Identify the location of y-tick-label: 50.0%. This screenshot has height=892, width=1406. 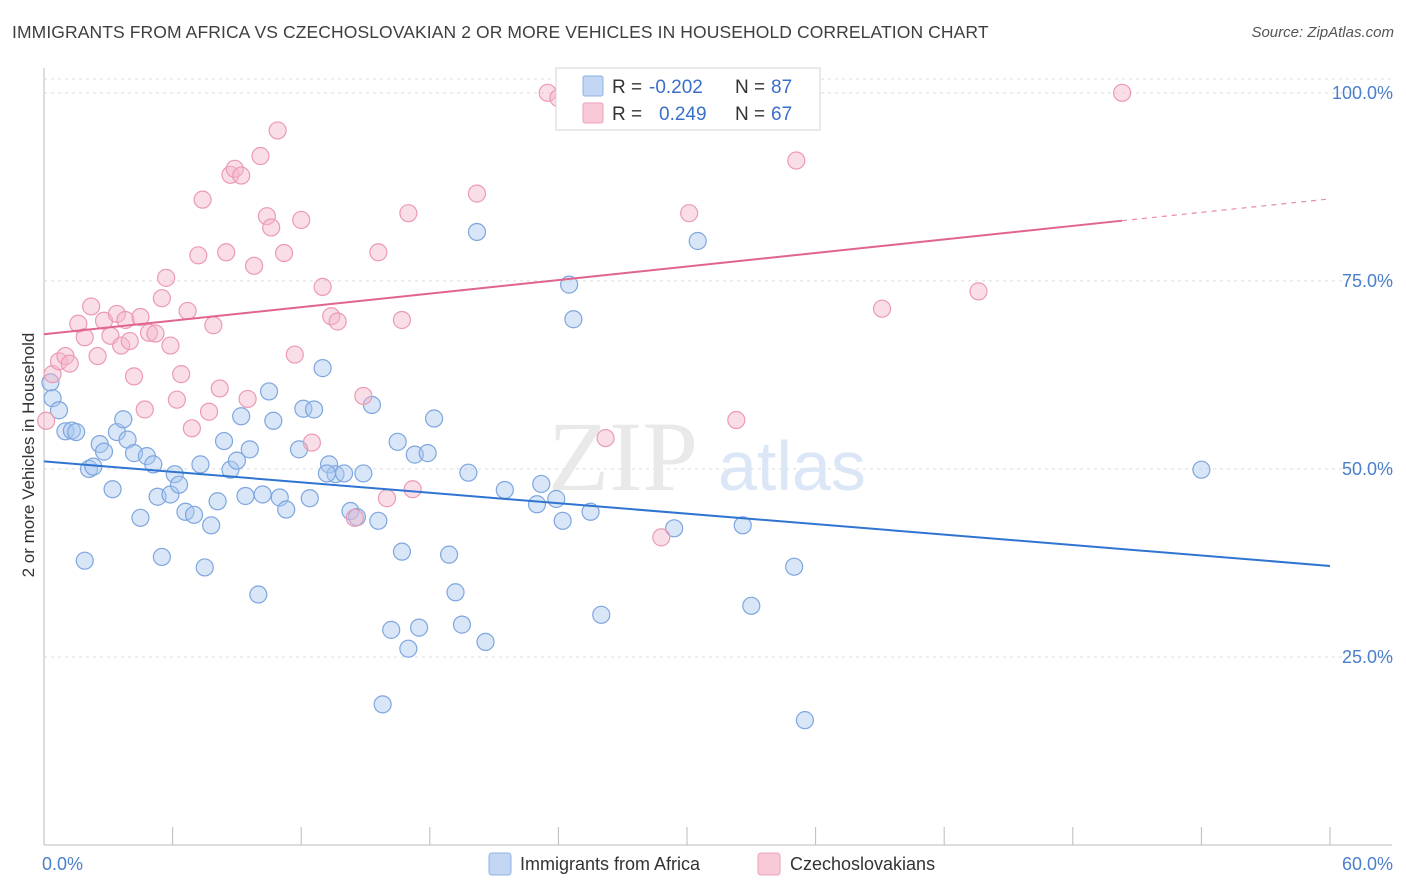
(1367, 469).